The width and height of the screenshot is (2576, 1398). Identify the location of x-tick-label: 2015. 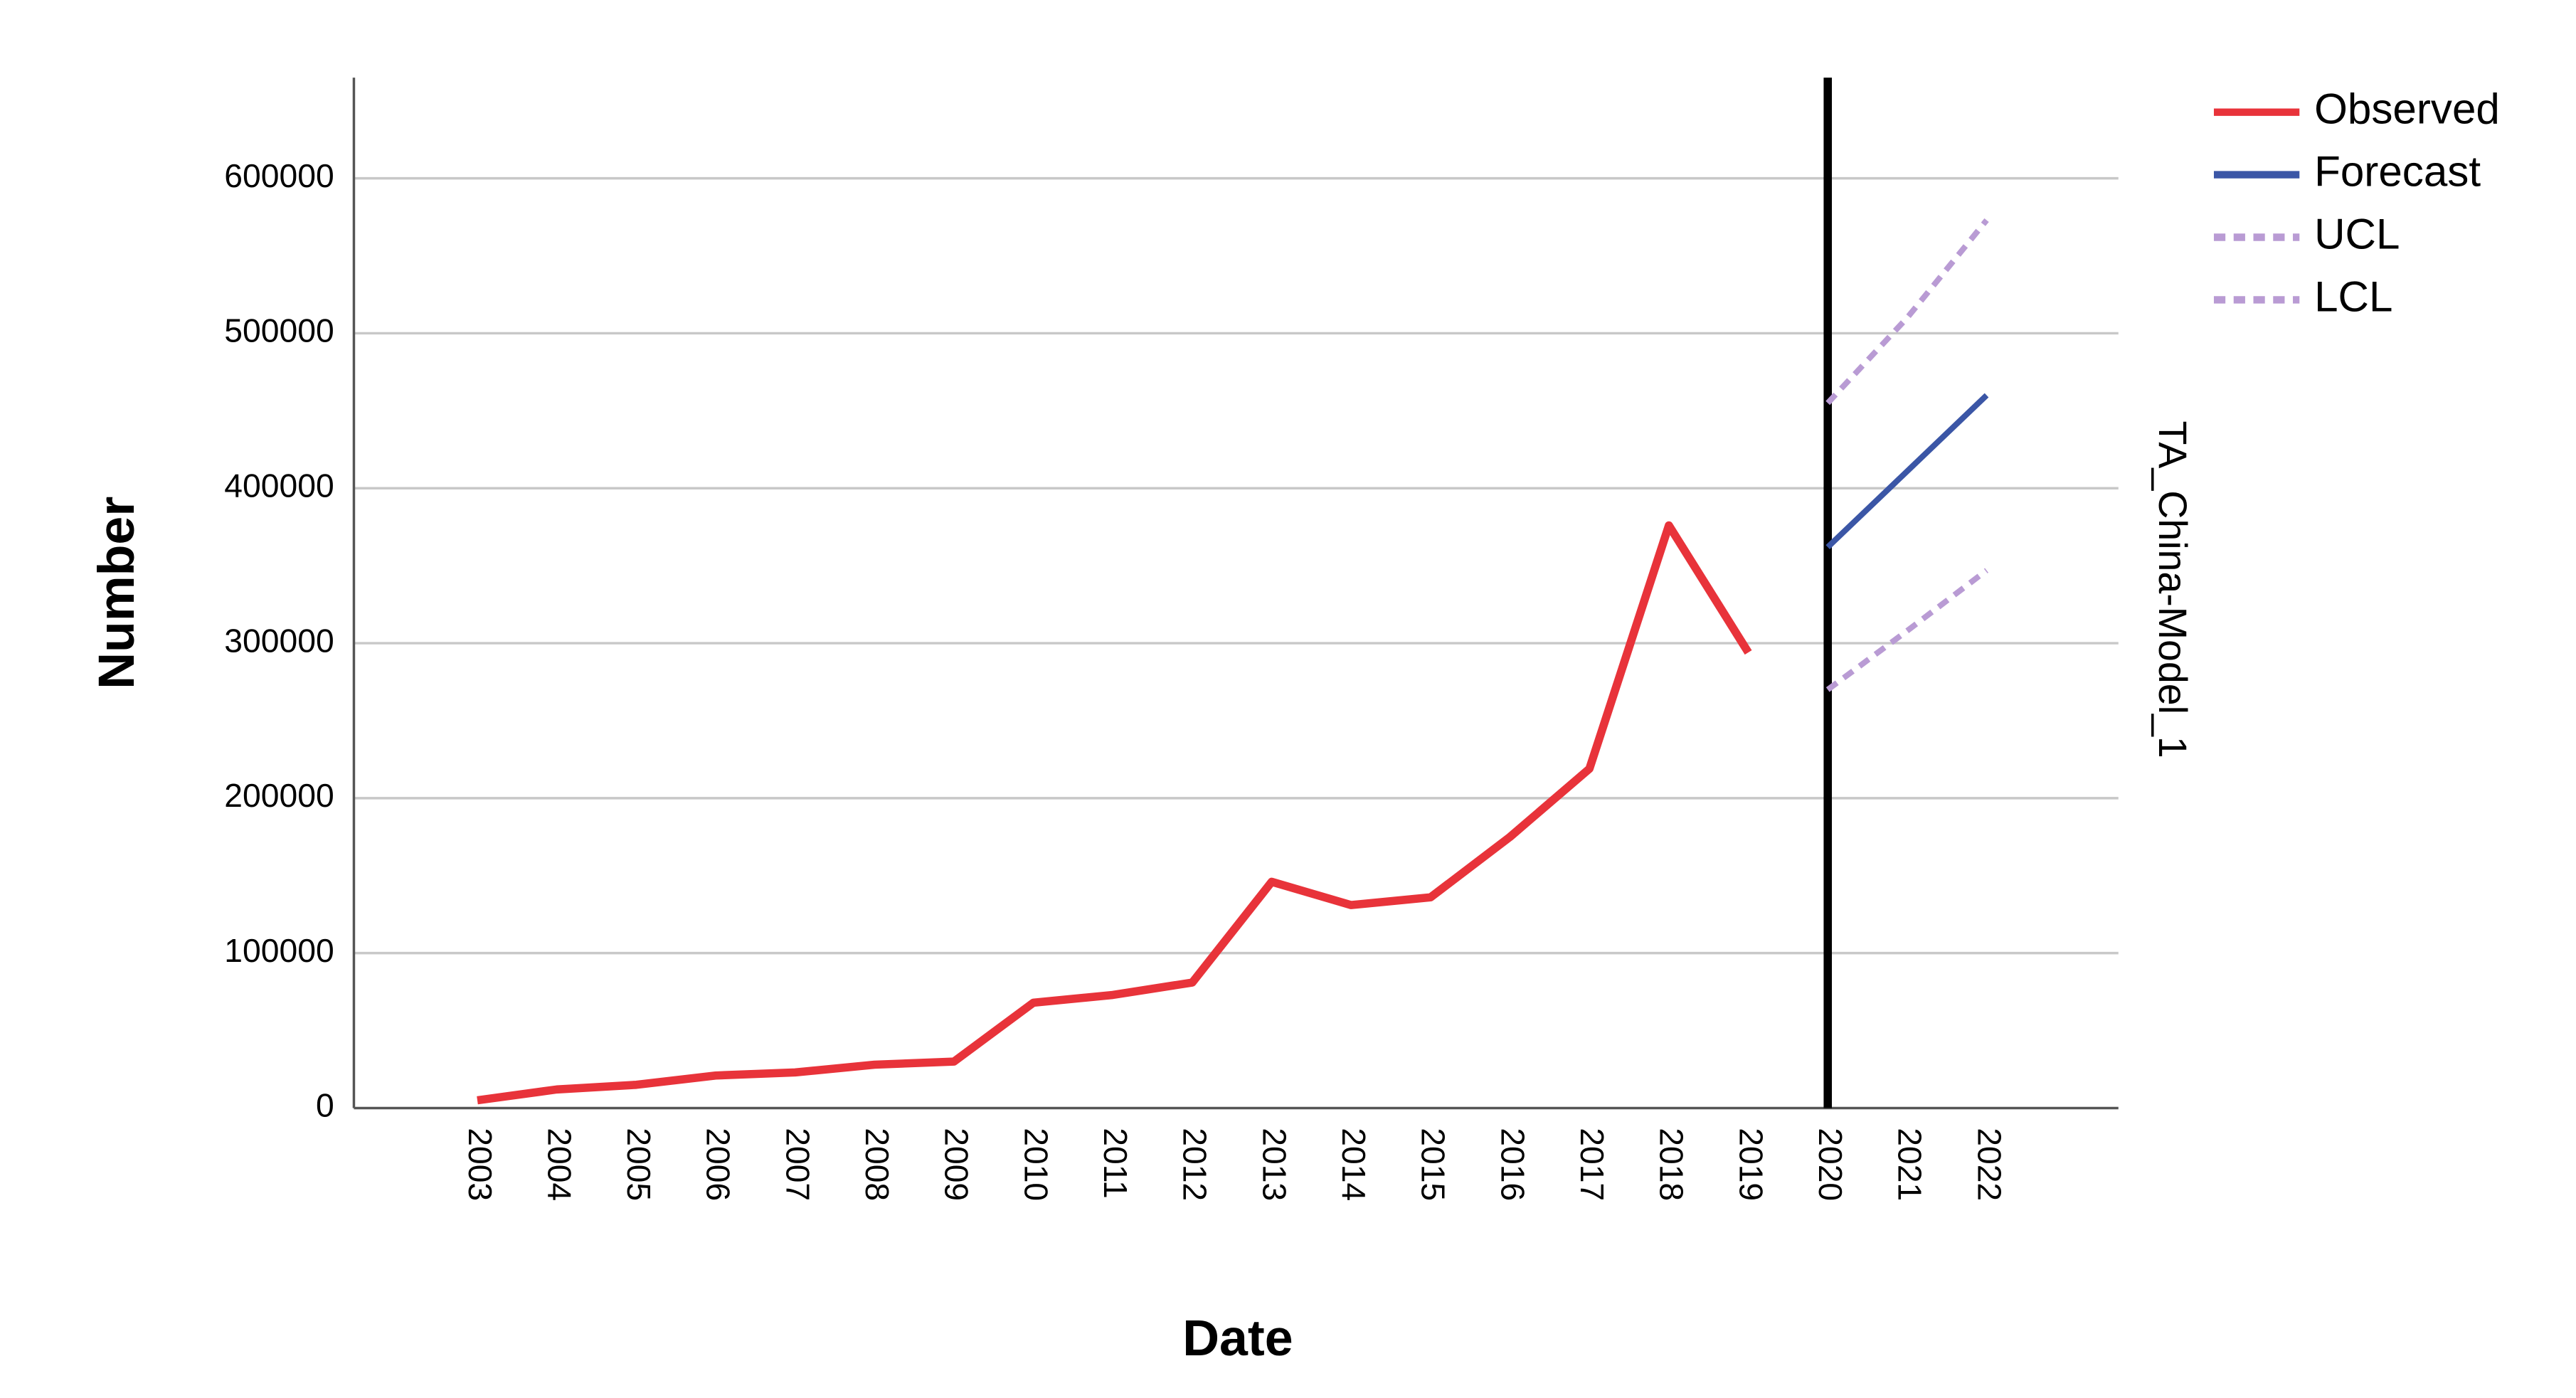
(1433, 1164).